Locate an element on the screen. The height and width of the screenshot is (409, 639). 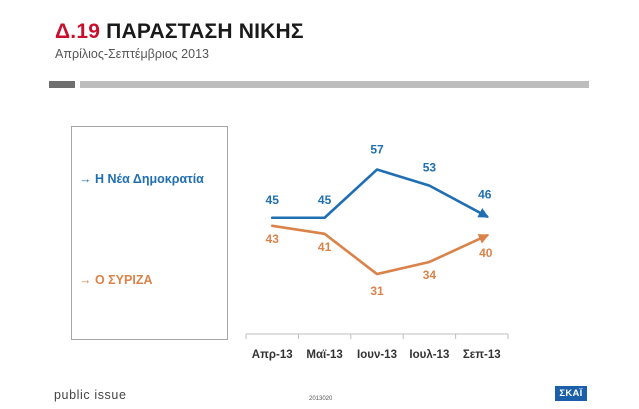
header-rule is located at coordinates (334, 84).